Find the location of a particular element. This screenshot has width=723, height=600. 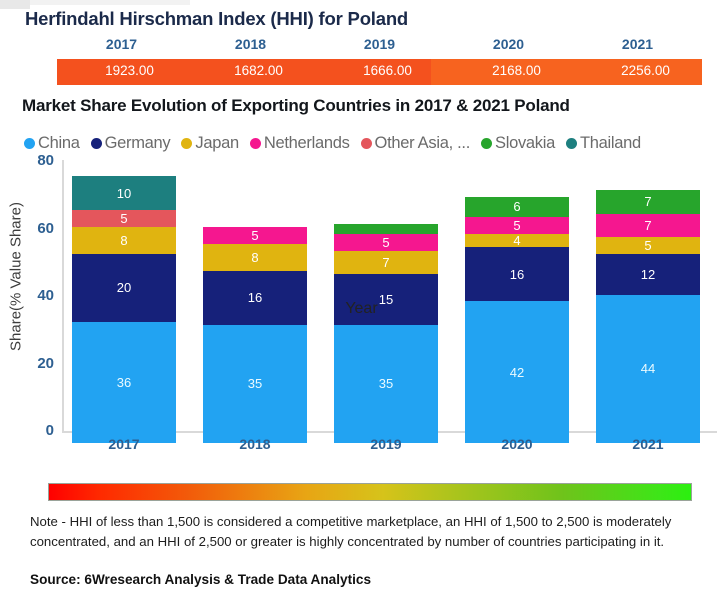

bar-segment: 36 is located at coordinates (124, 382).